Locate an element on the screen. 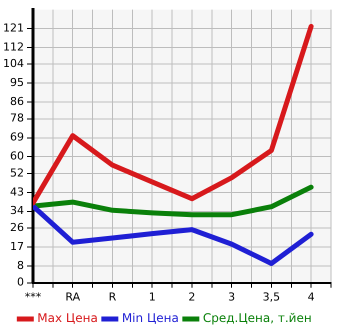 This screenshot has height=335, width=345. y-tick-label: 0 is located at coordinates (20, 282).